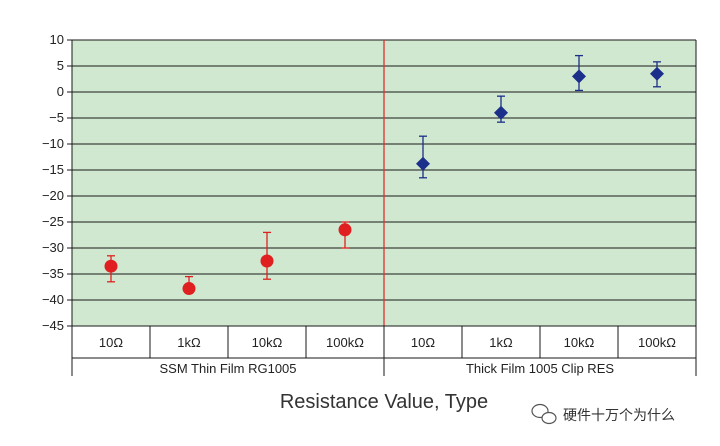 The width and height of the screenshot is (720, 446). I want to click on wechat-icon, so click(544, 414).